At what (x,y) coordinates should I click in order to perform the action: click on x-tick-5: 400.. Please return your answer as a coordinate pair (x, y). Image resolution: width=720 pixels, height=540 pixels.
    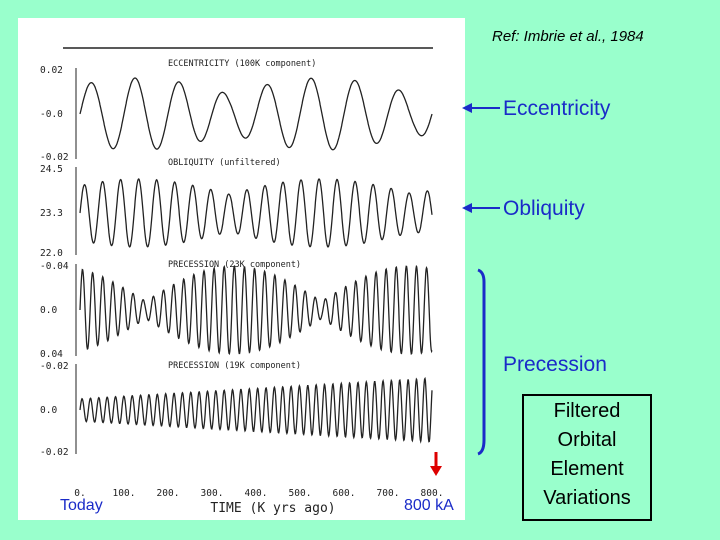
    Looking at the image, I should click on (256, 493).